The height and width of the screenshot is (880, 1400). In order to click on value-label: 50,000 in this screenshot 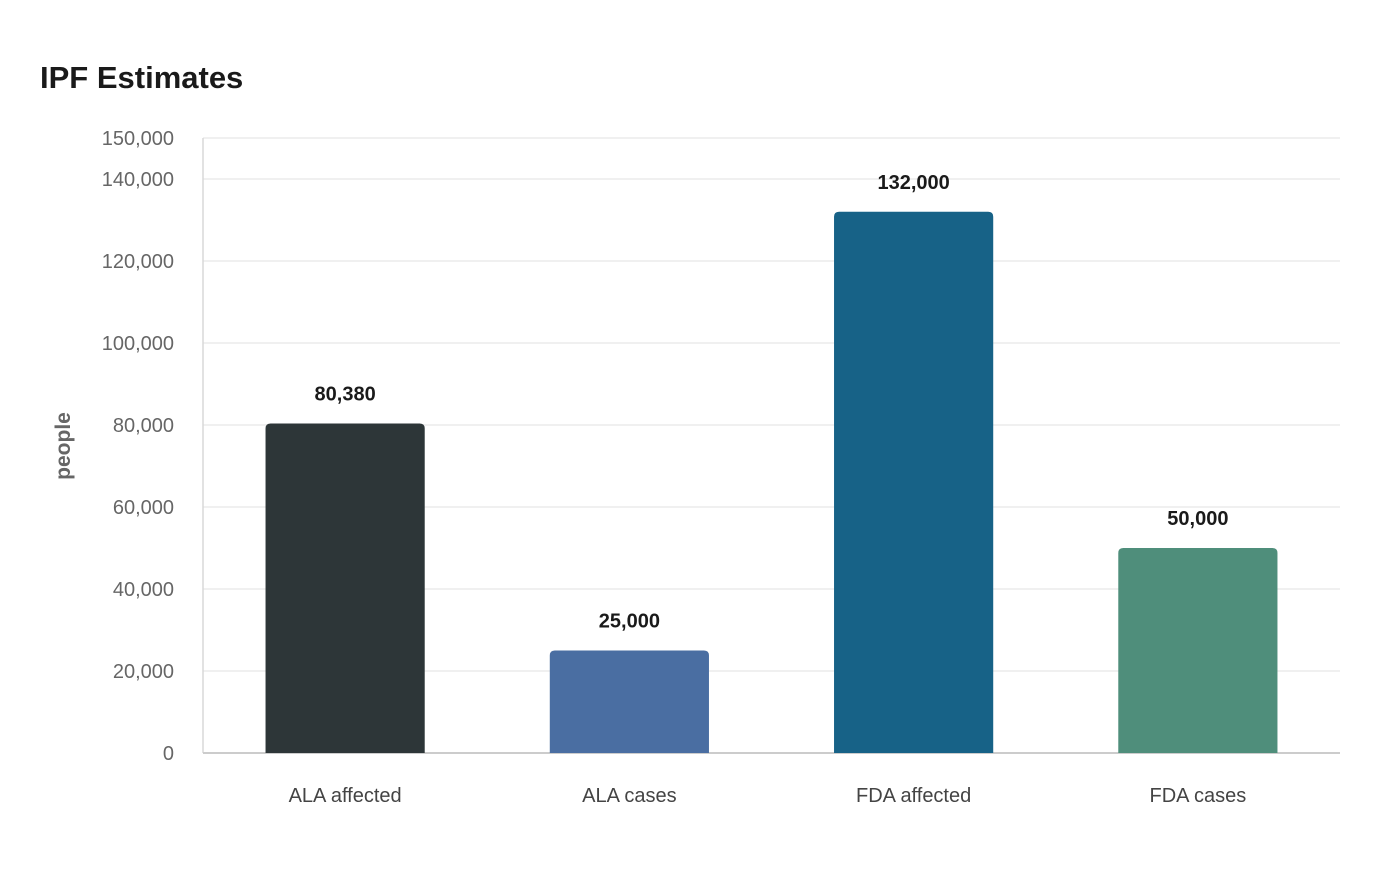, I will do `click(1197, 519)`.